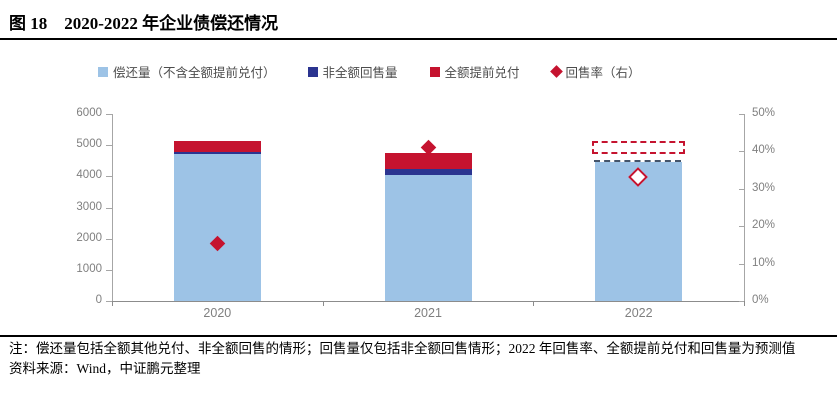 This screenshot has width=837, height=400. I want to click on legend-label: 非全额回售量, so click(360, 73).